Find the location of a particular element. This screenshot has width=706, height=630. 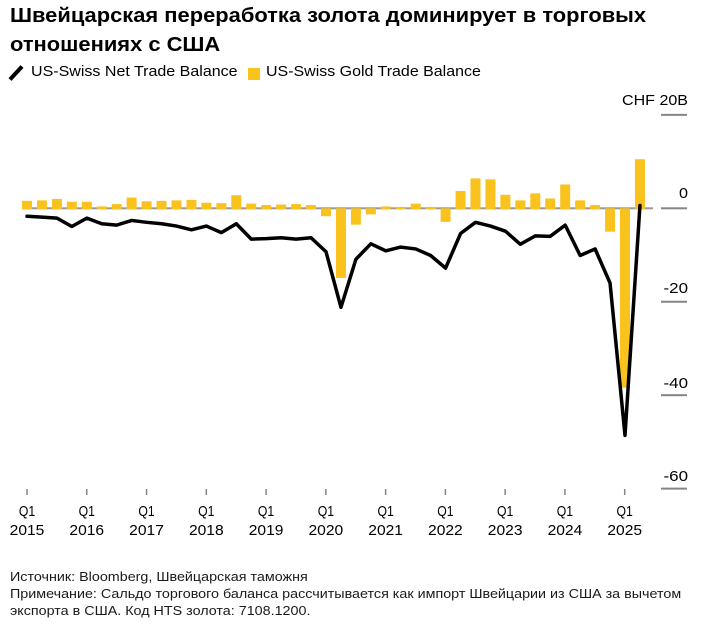

svg-text: 2015 is located at coordinates (27, 530).